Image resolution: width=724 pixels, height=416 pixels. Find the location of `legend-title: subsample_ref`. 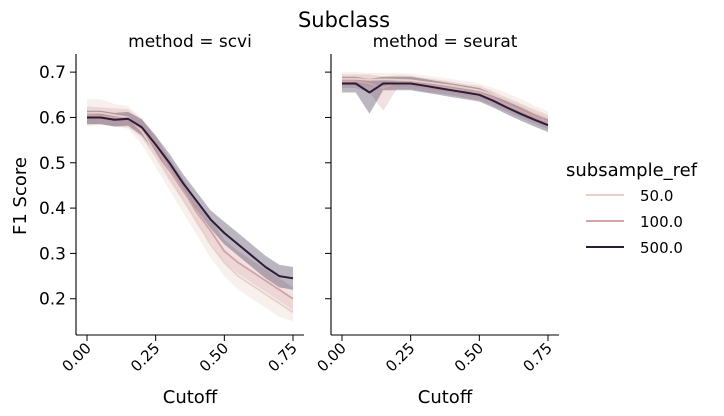

legend-title: subsample_ref is located at coordinates (632, 170).